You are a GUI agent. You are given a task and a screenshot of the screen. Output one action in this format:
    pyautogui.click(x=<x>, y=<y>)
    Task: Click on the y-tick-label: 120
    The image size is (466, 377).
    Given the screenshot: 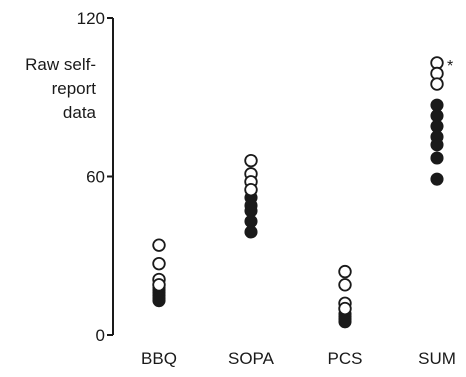 What is the action you would take?
    pyautogui.click(x=91, y=18)
    